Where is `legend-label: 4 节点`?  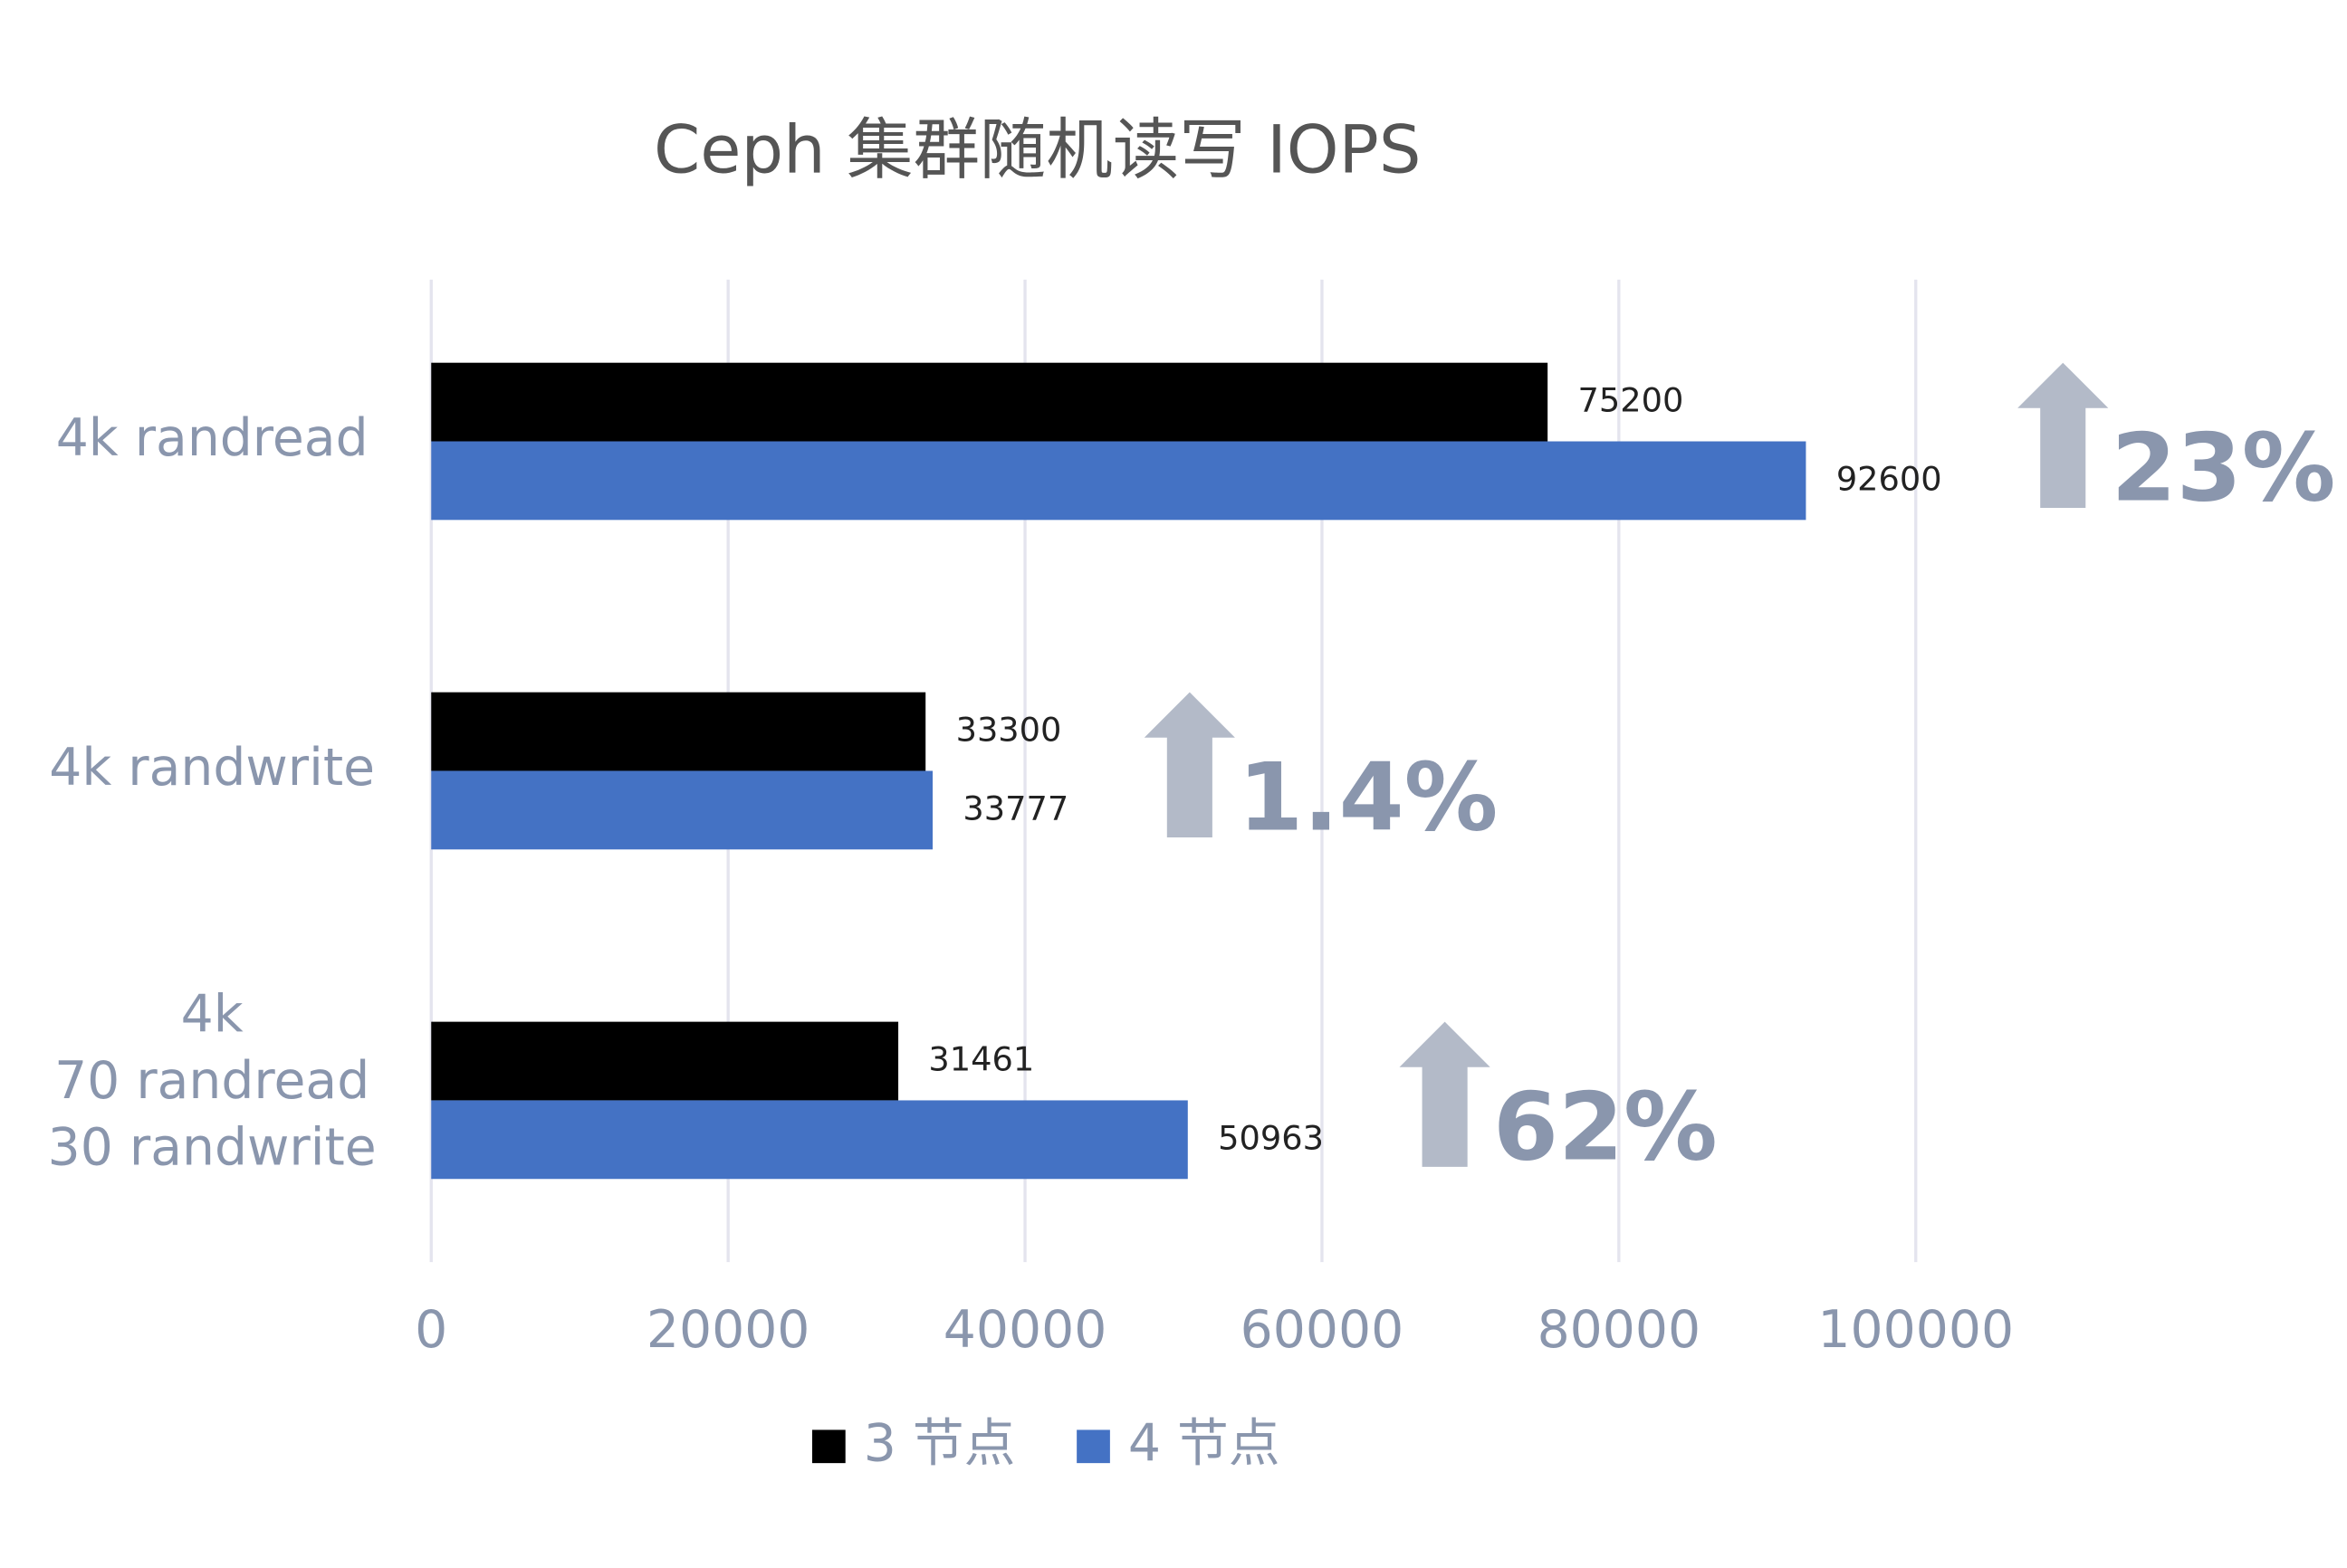 legend-label: 4 节点 is located at coordinates (1204, 1443).